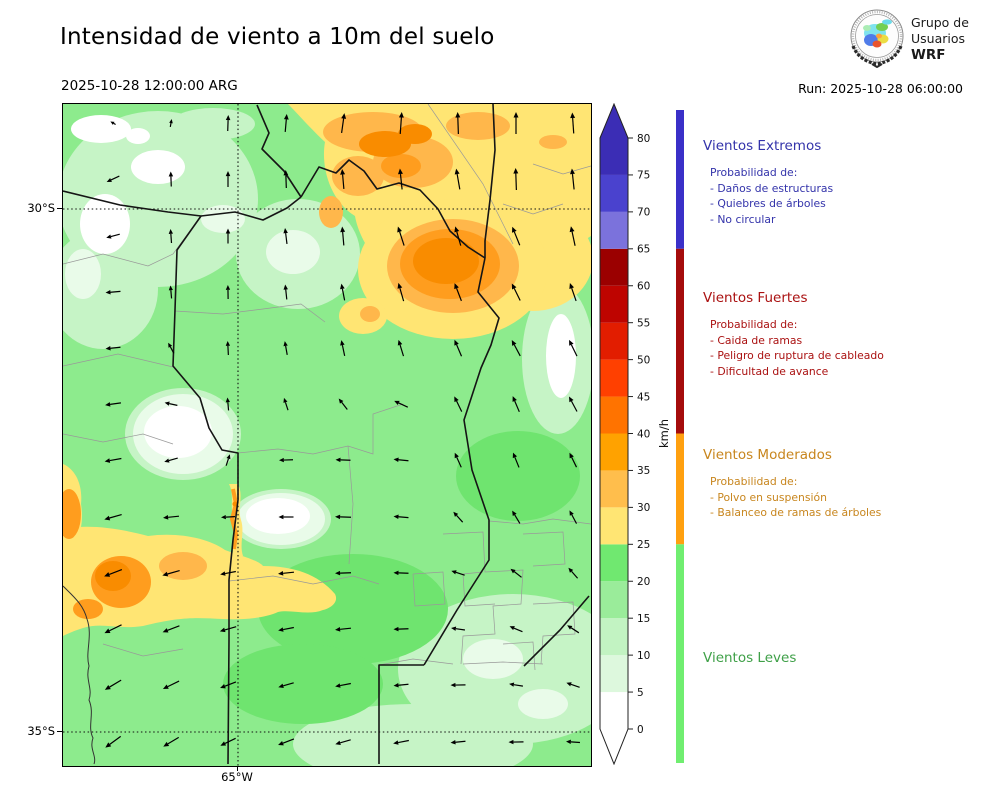 This screenshot has width=1000, height=800. Describe the element at coordinates (754, 172) in the screenshot. I see `legend-intro: Probabilidad de:` at that location.